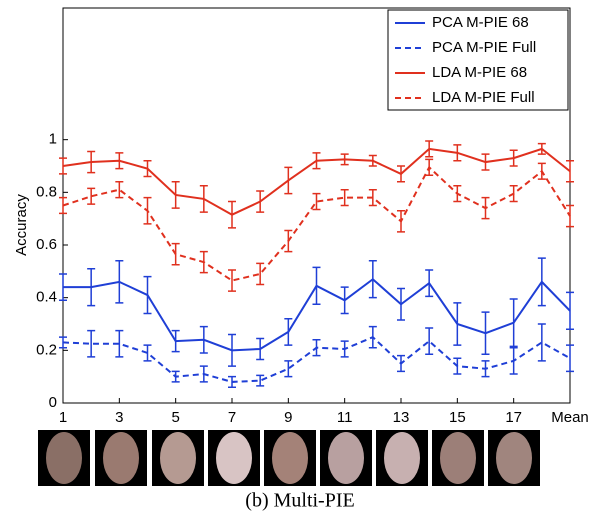 The width and height of the screenshot is (597, 519). Describe the element at coordinates (513, 417) in the screenshot. I see `x-tick-label: 17` at that location.